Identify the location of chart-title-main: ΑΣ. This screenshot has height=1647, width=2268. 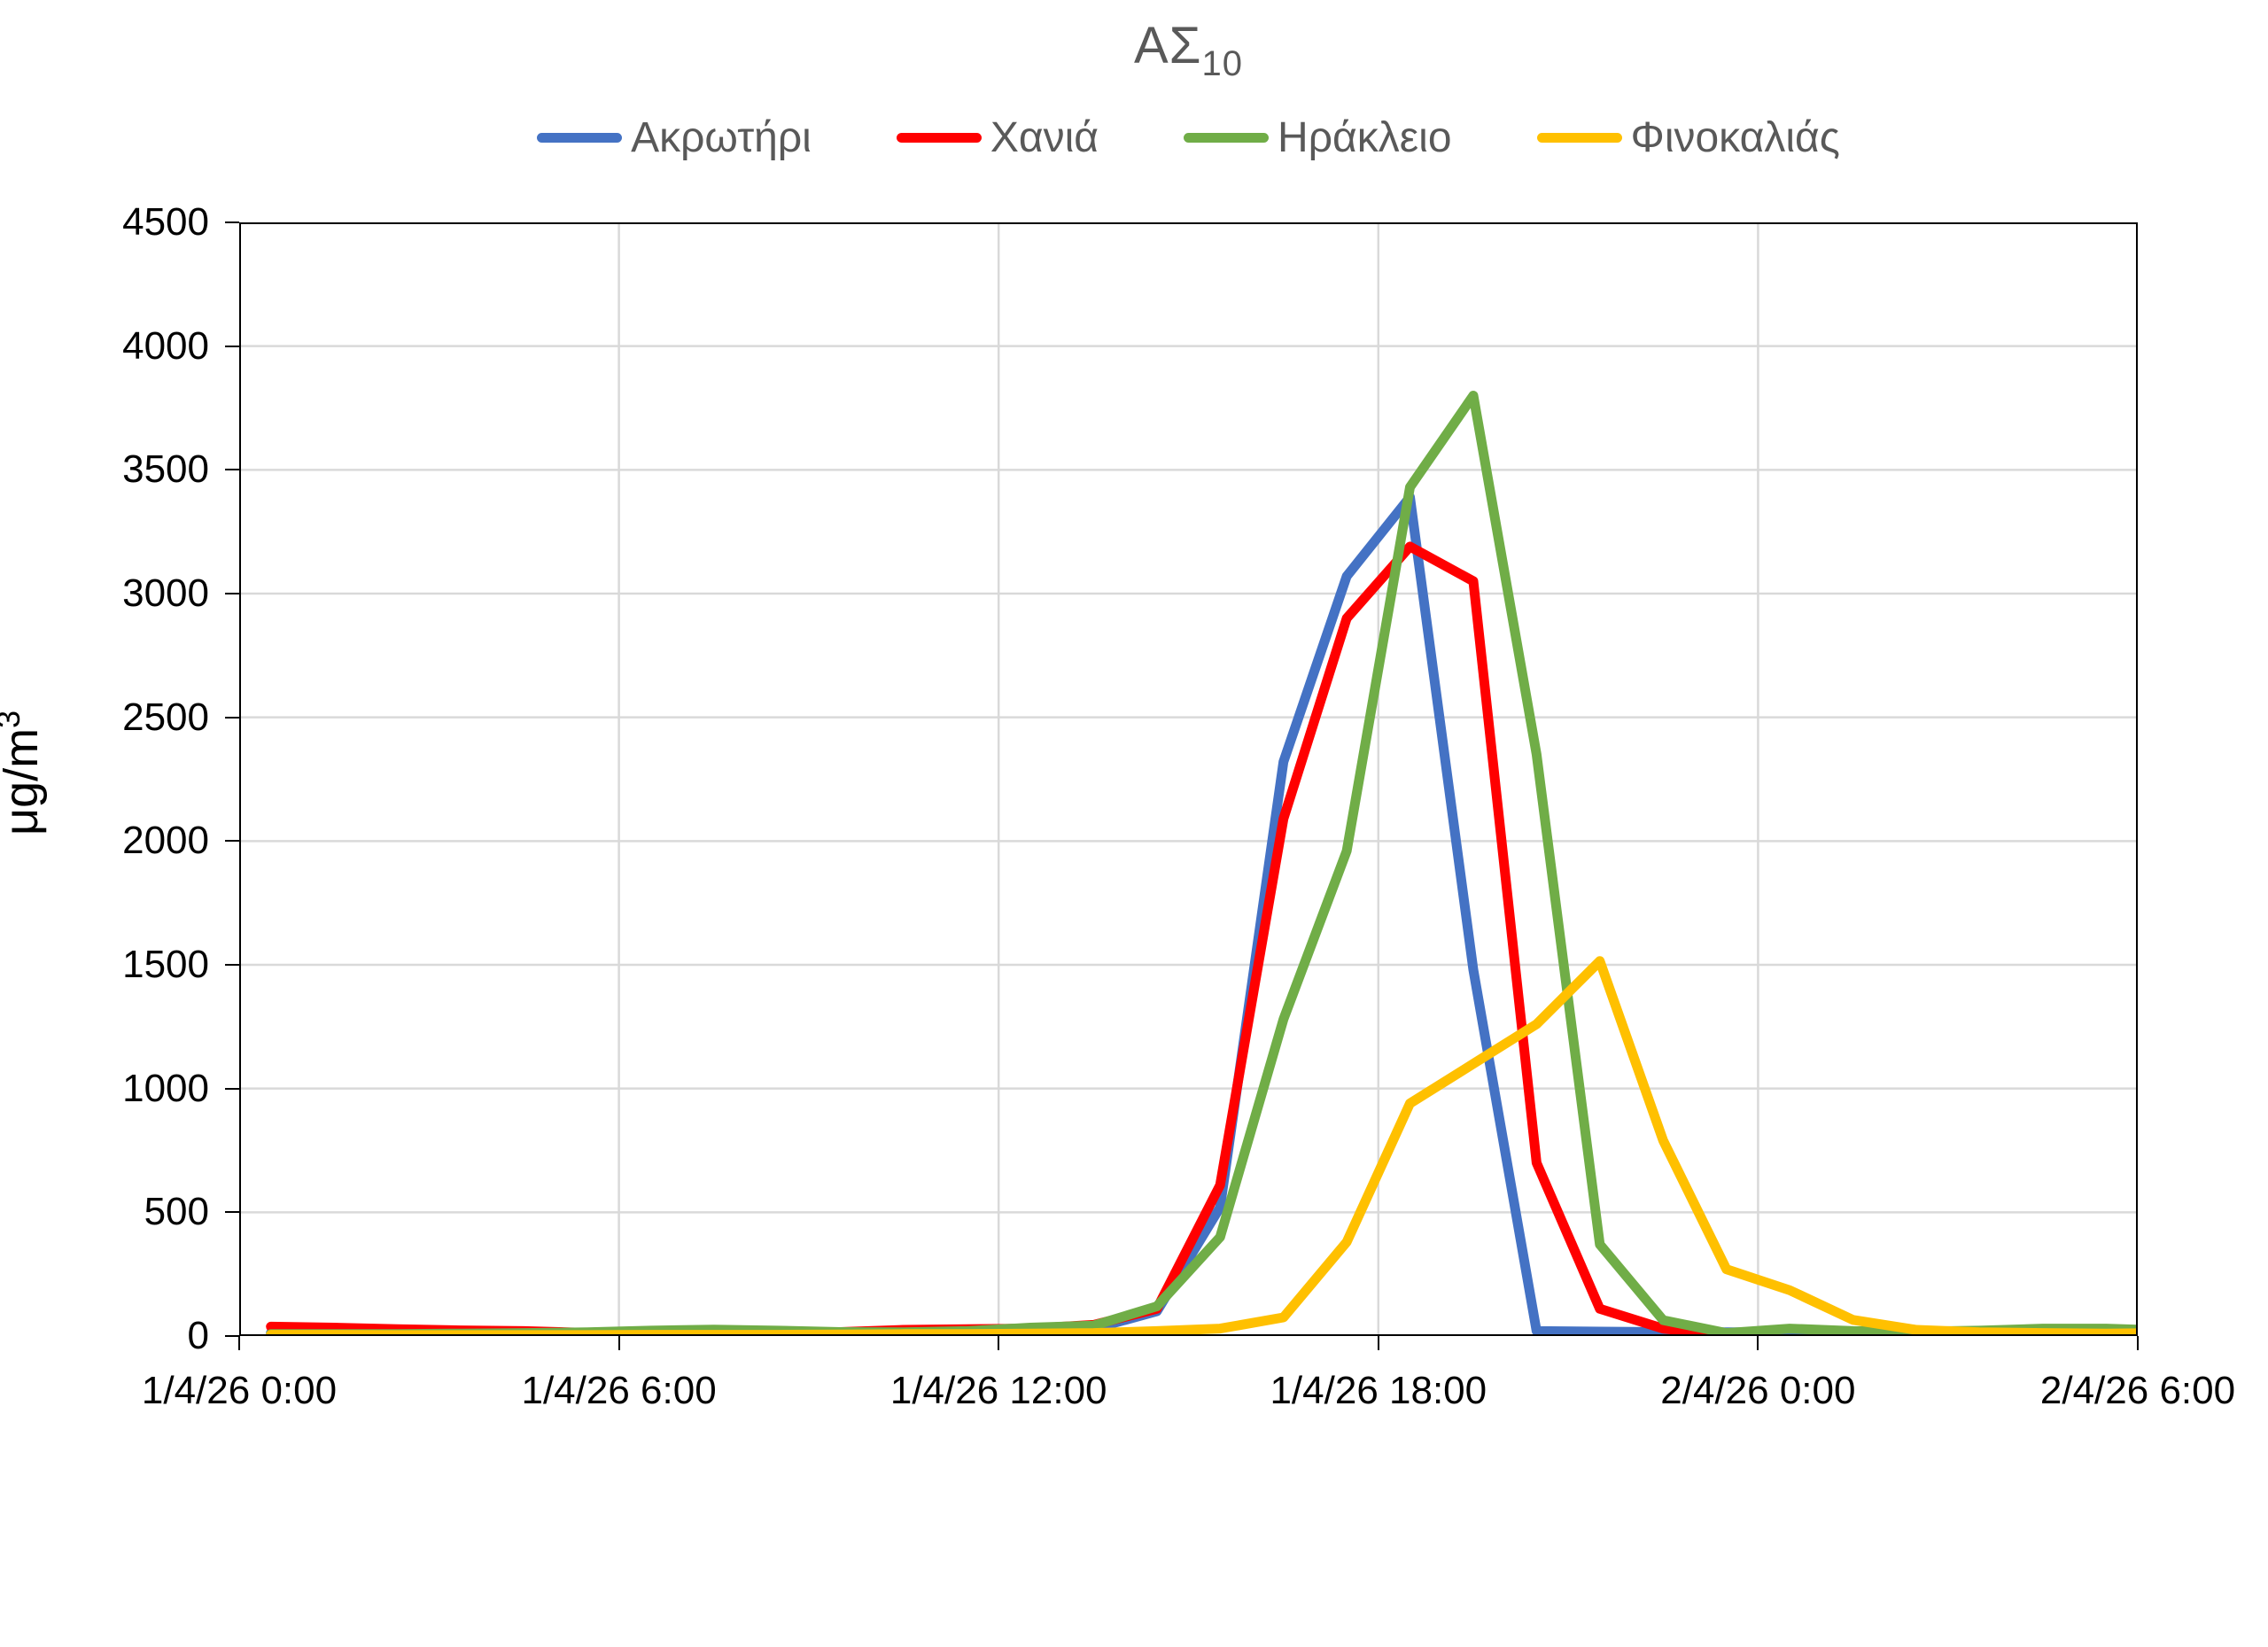
(1167, 45).